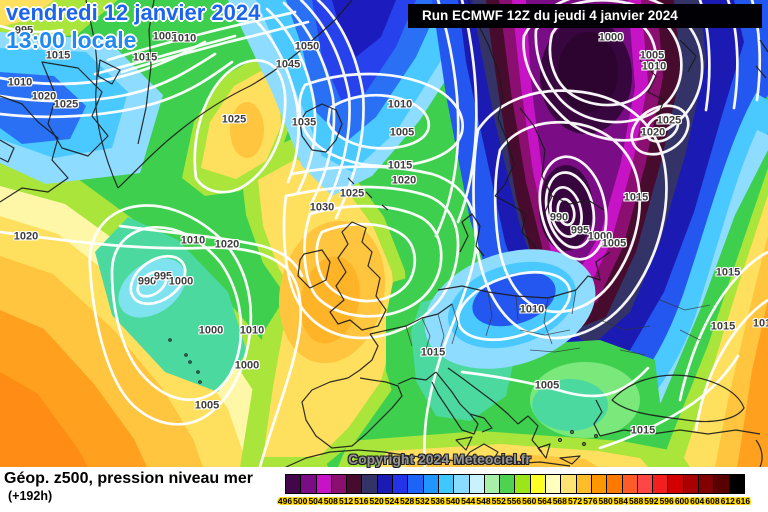 This screenshot has width=768, height=512. What do you see at coordinates (439, 459) in the screenshot?
I see `copyright-text: Copyright 2024 Meteociel.fr` at bounding box center [439, 459].